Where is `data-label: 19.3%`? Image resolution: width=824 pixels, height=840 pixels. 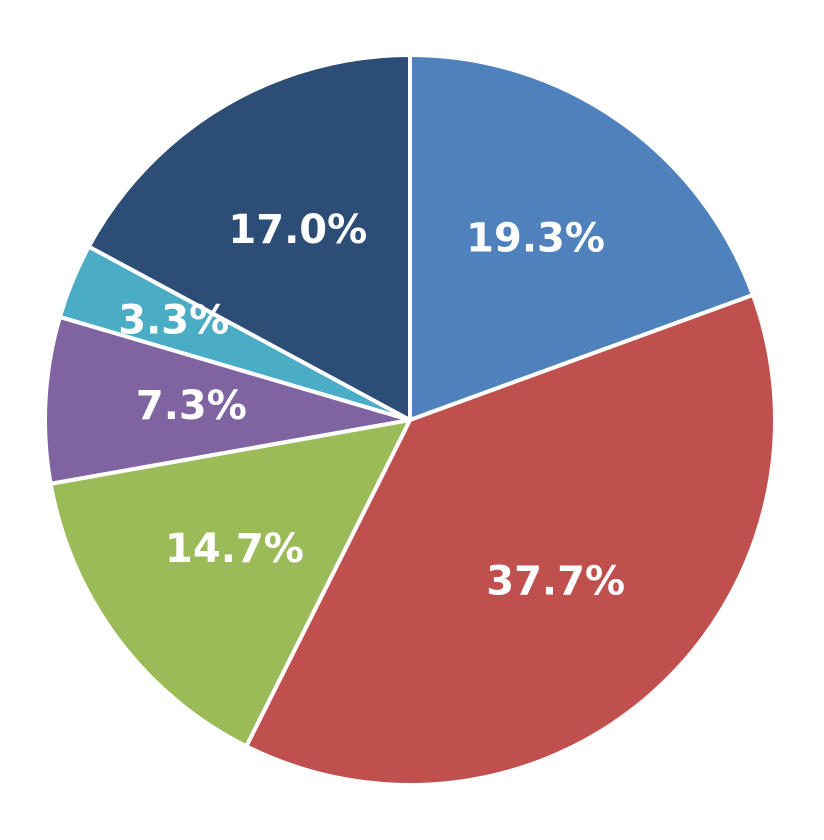 data-label: 19.3% is located at coordinates (535, 239).